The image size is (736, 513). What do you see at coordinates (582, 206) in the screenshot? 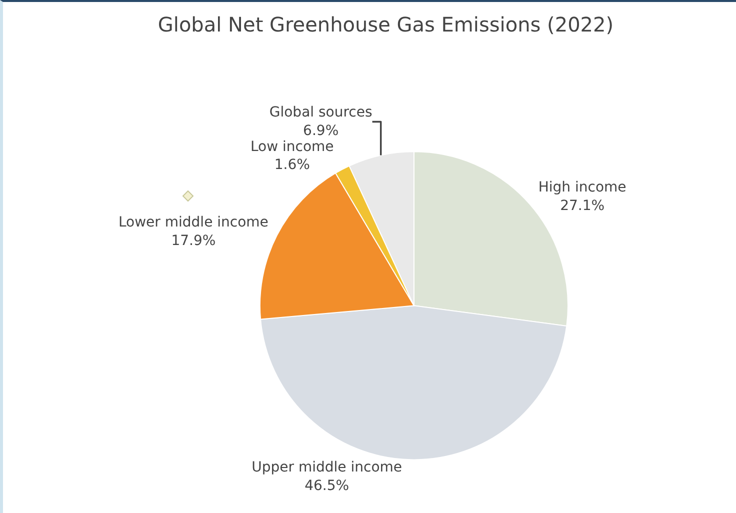
I see `data-label: 27.1%` at bounding box center [582, 206].